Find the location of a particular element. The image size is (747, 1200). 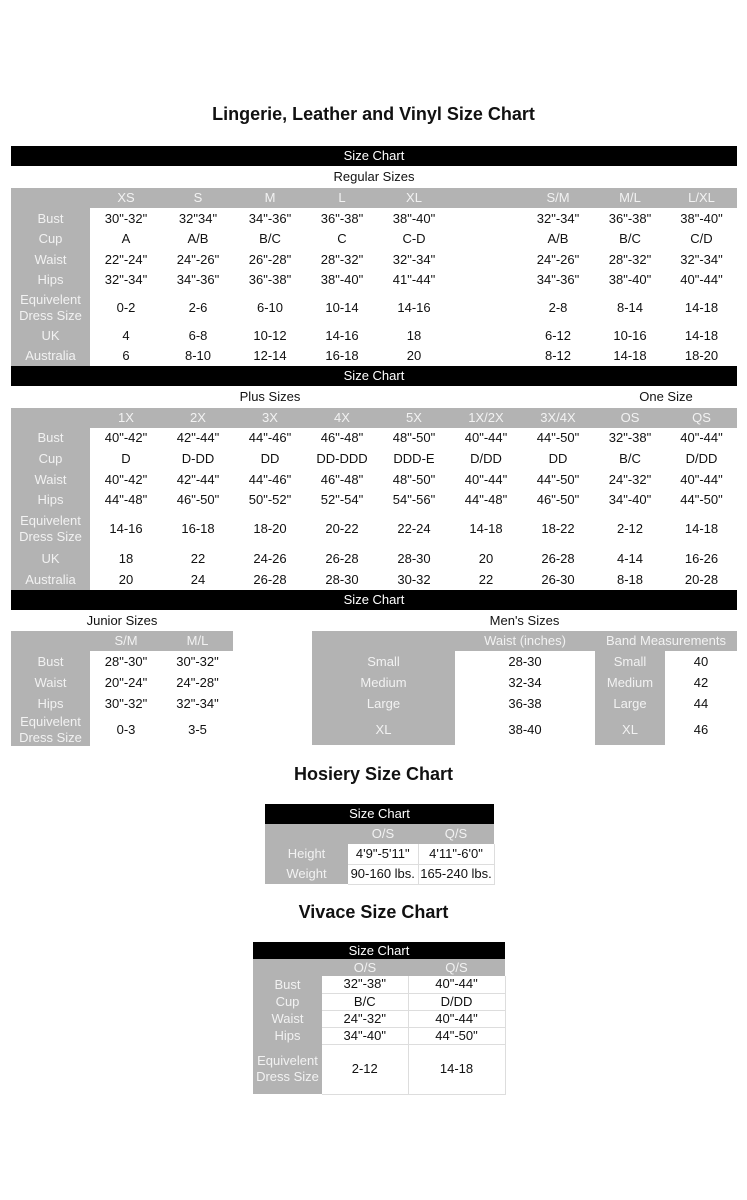

row-label: Small is located at coordinates (383, 661).